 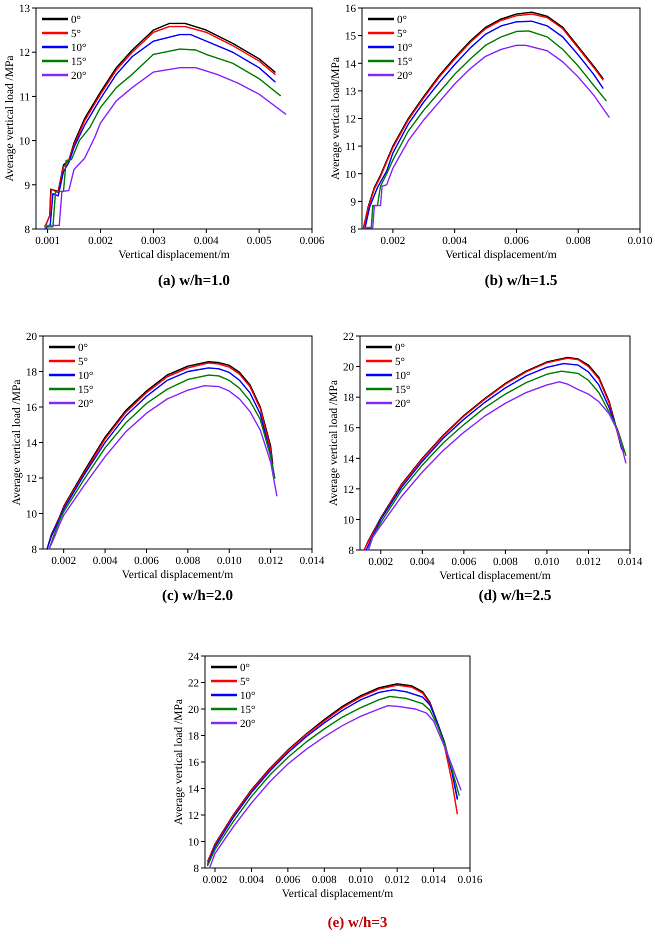 I want to click on x-tick-label: 0.003, so click(x=153, y=241).